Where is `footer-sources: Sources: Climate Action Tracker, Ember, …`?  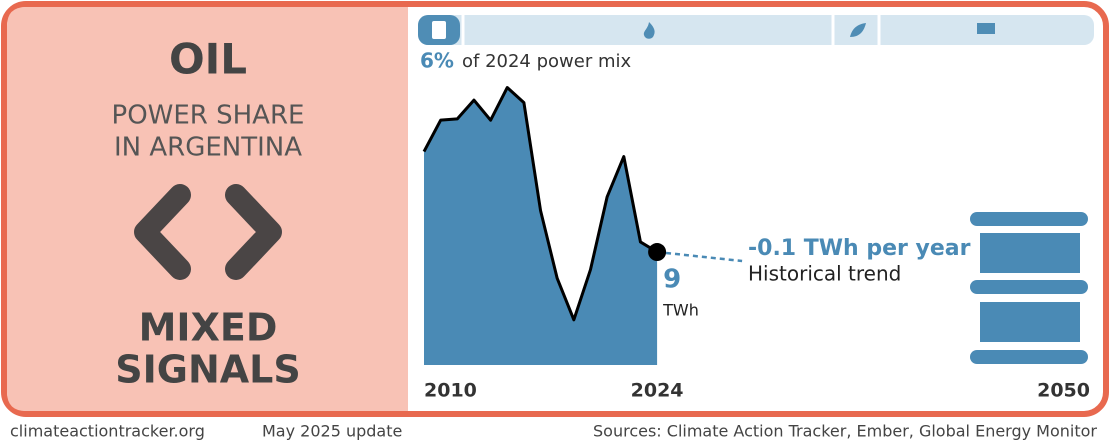
footer-sources: Sources: Climate Action Tracker, Ember, … is located at coordinates (845, 431).